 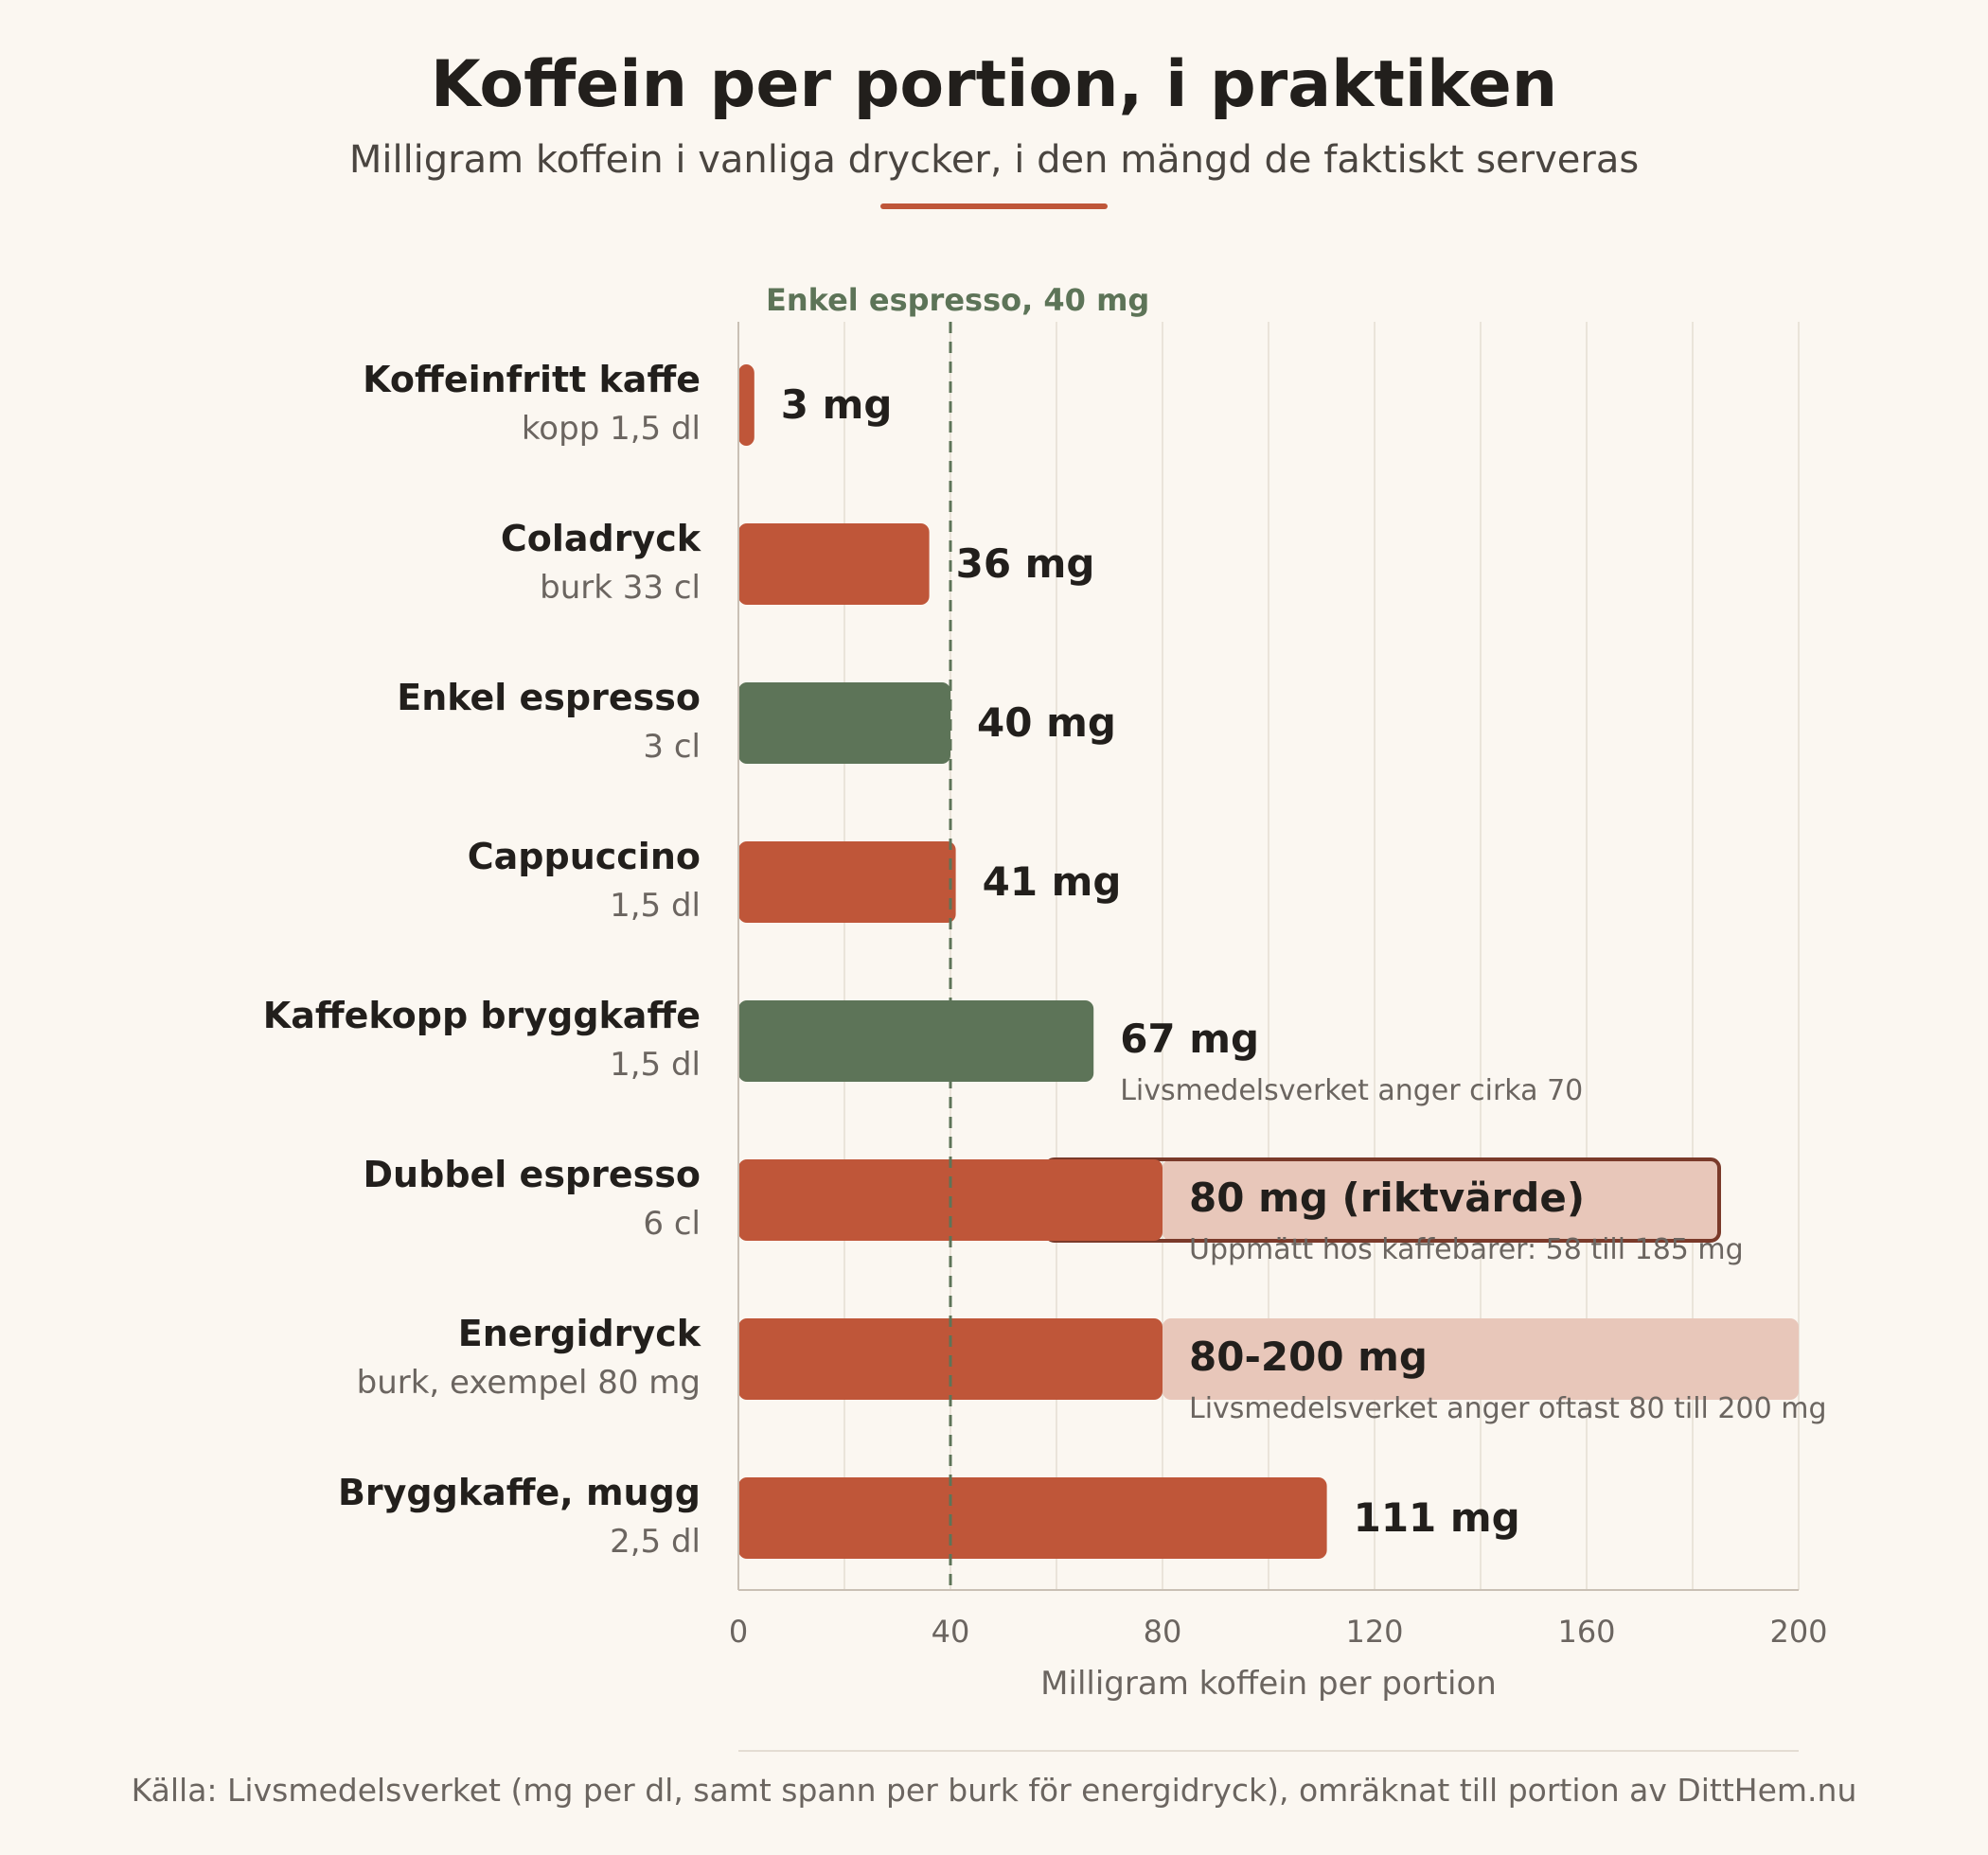 What do you see at coordinates (1421, 1278) in the screenshot?
I see `range-bands` at bounding box center [1421, 1278].